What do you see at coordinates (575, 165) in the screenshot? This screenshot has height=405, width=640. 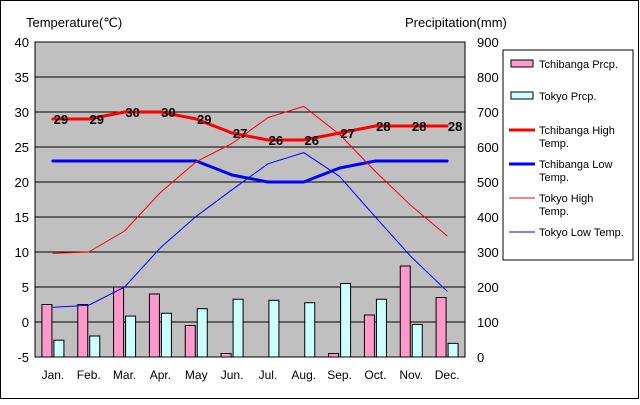 I see `legend-label: Tchibanga Low` at bounding box center [575, 165].